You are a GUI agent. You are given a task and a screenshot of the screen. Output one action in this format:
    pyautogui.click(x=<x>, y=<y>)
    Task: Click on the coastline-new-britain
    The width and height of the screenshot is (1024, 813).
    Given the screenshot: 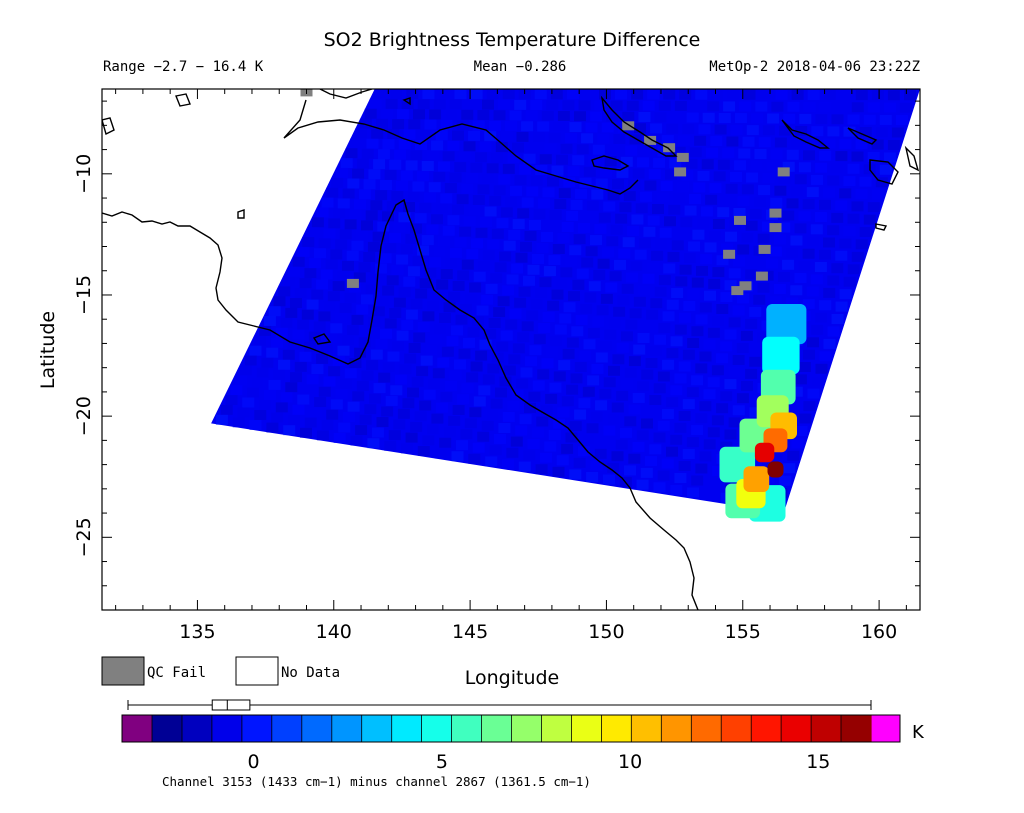 What is the action you would take?
    pyautogui.click(x=610, y=163)
    